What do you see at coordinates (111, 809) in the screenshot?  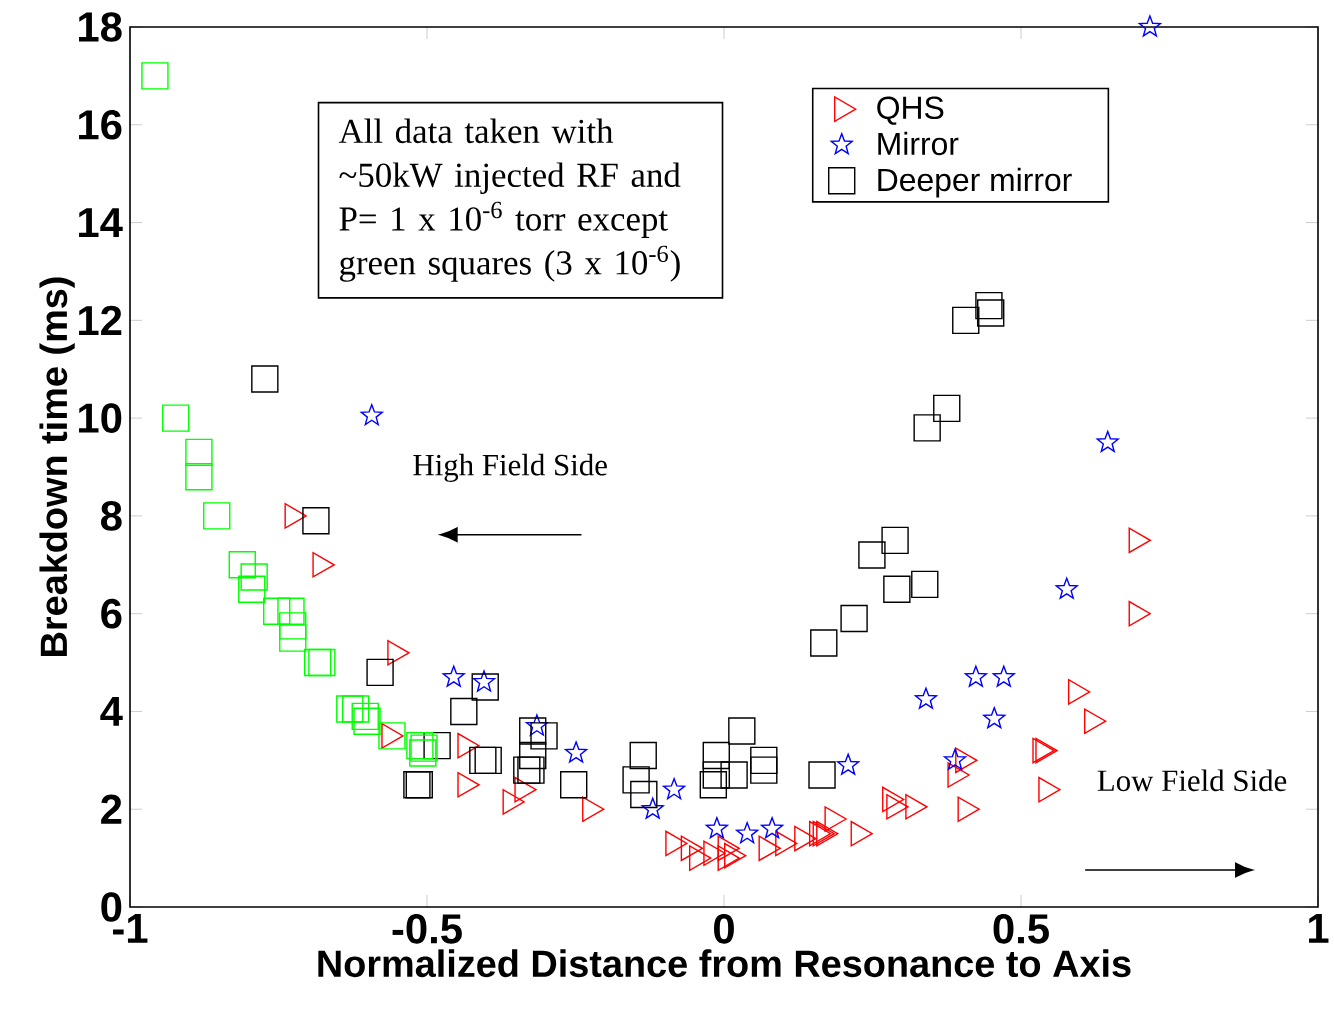 I see `y-tick-label: 2` at bounding box center [111, 809].